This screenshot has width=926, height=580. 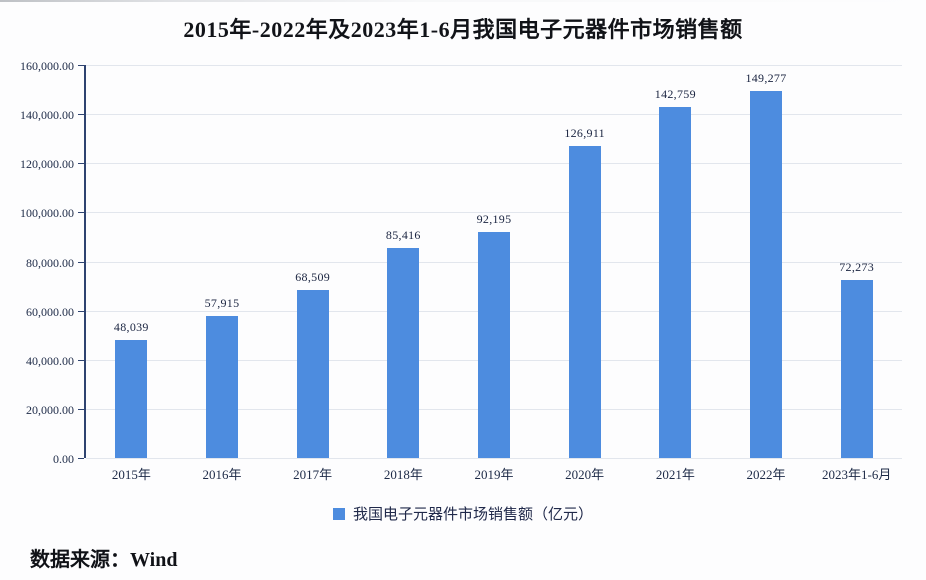 What do you see at coordinates (584, 302) in the screenshot?
I see `bar-2020年` at bounding box center [584, 302].